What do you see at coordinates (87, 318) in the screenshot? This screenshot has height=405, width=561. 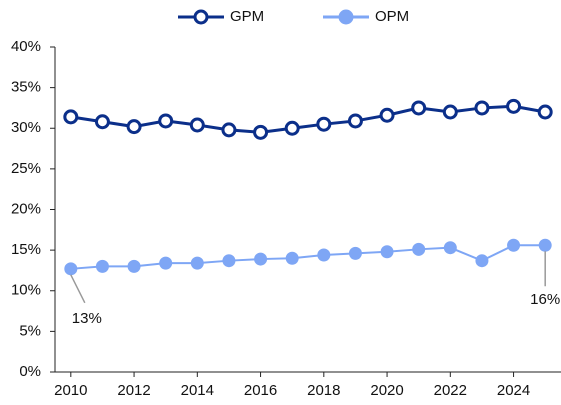 I see `data-label: 13%` at bounding box center [87, 318].